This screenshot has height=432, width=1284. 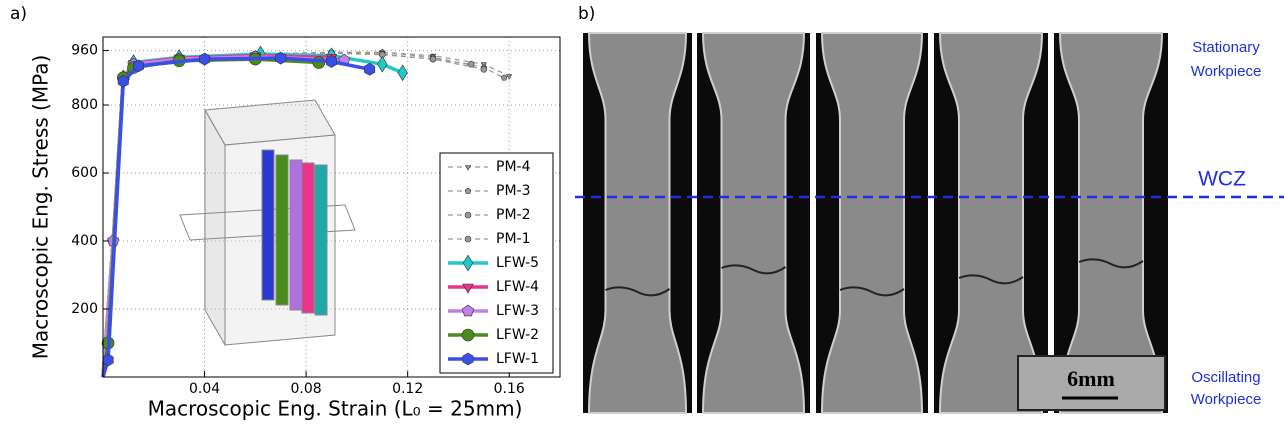 I want to click on x-tick-label: 0.16, so click(x=509, y=389).